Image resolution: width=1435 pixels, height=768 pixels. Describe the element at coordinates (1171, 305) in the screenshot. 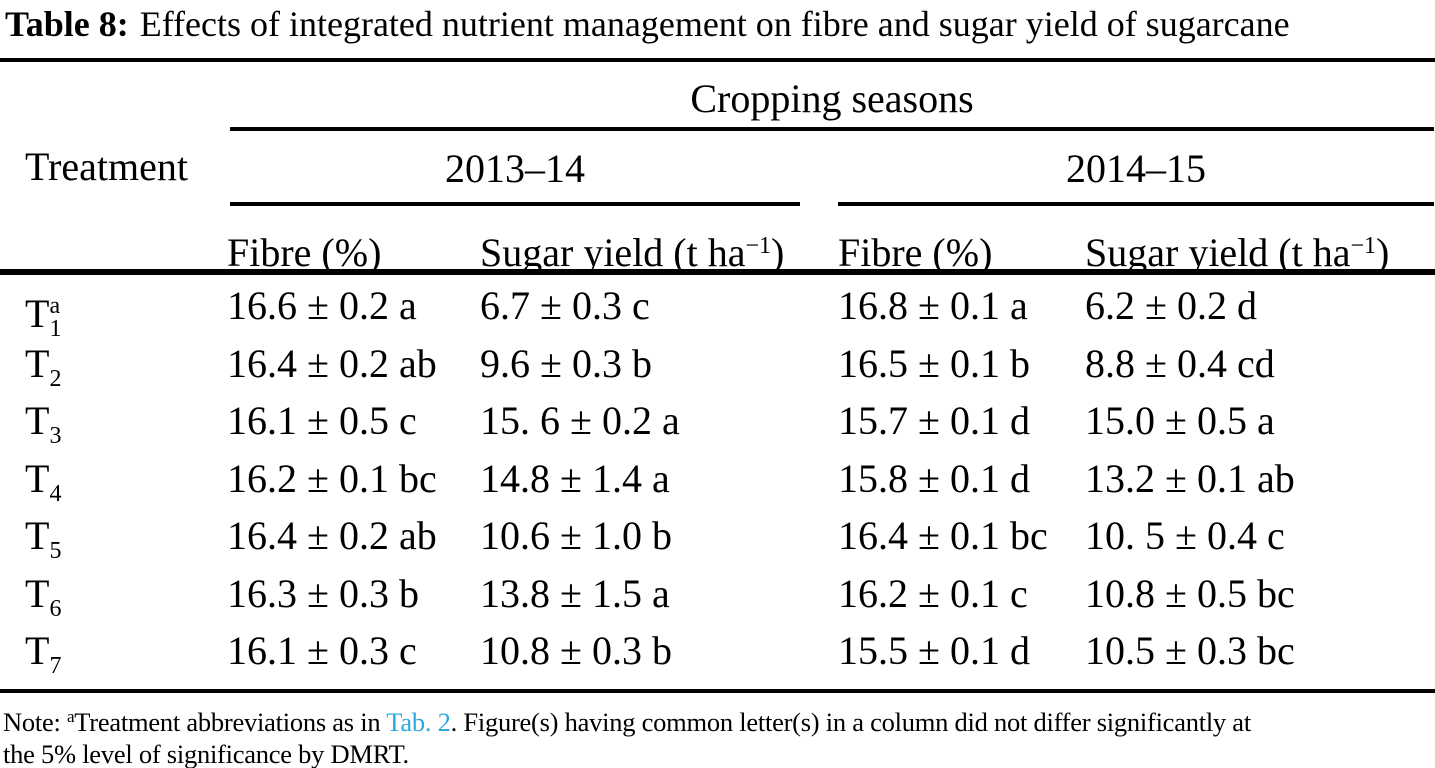

I see `data-cell: 6.2 ± 0.2 d` at that location.